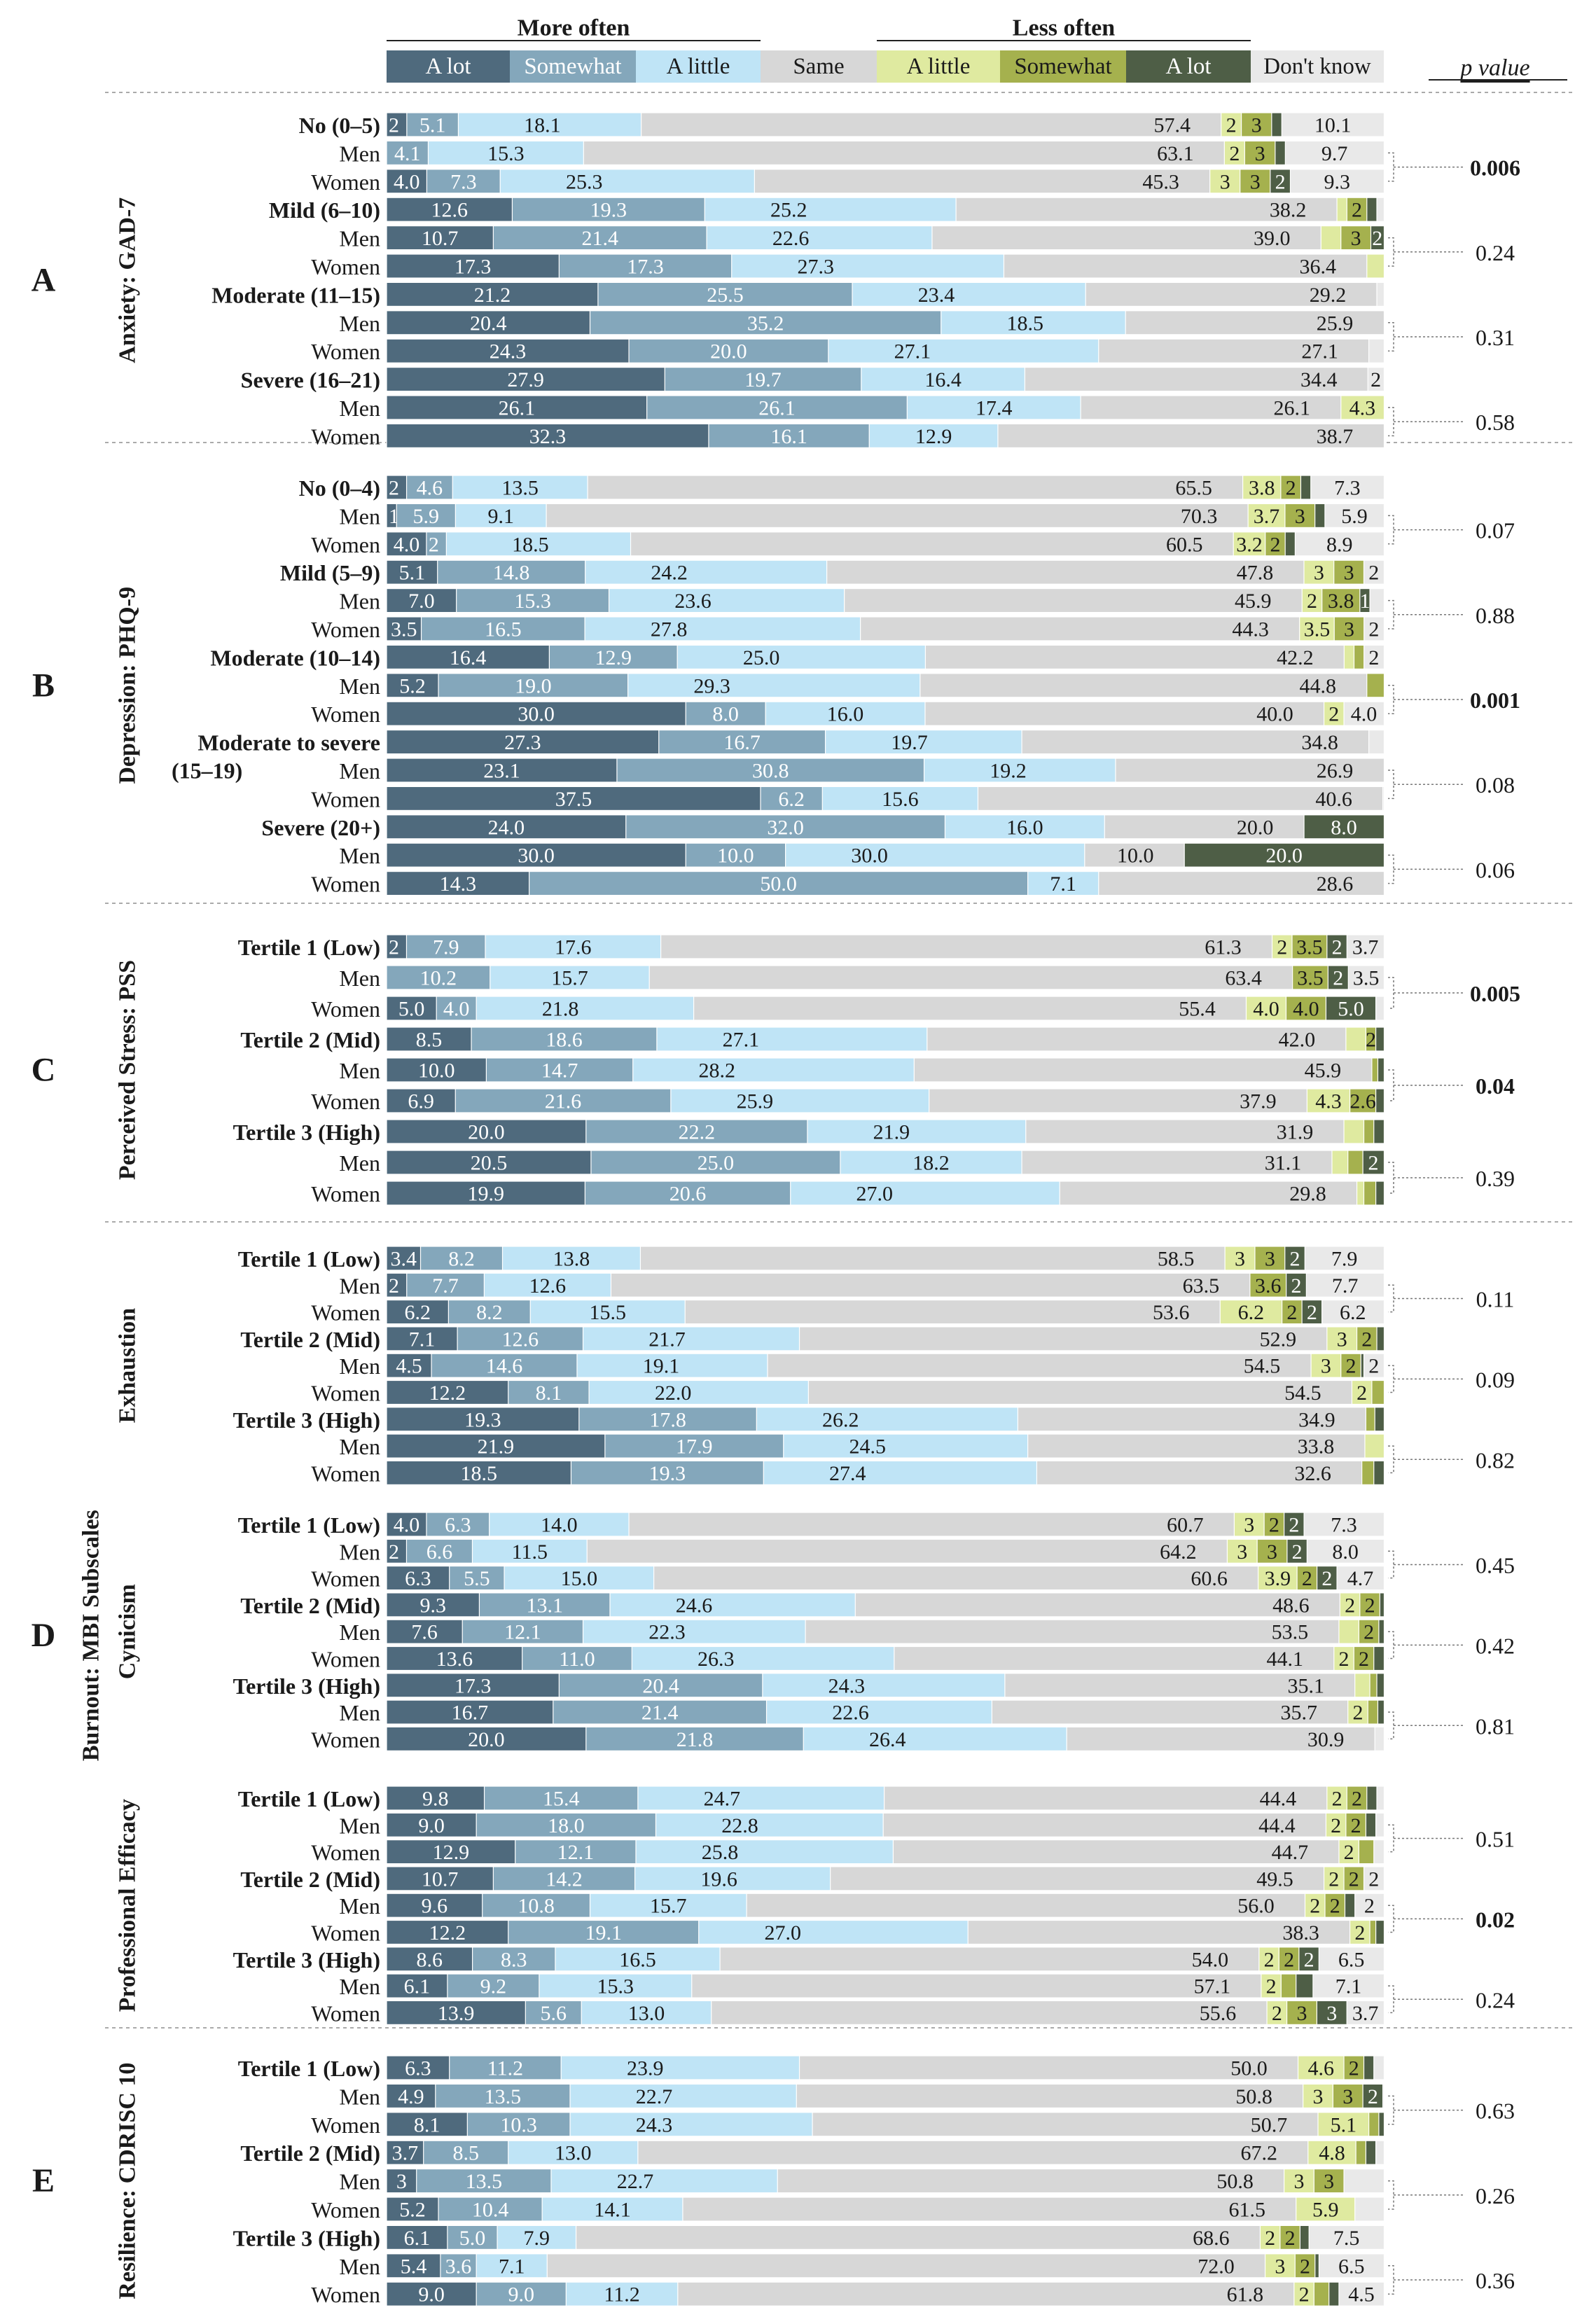  I want to click on pvalue: 0.45, so click(1495, 1565).